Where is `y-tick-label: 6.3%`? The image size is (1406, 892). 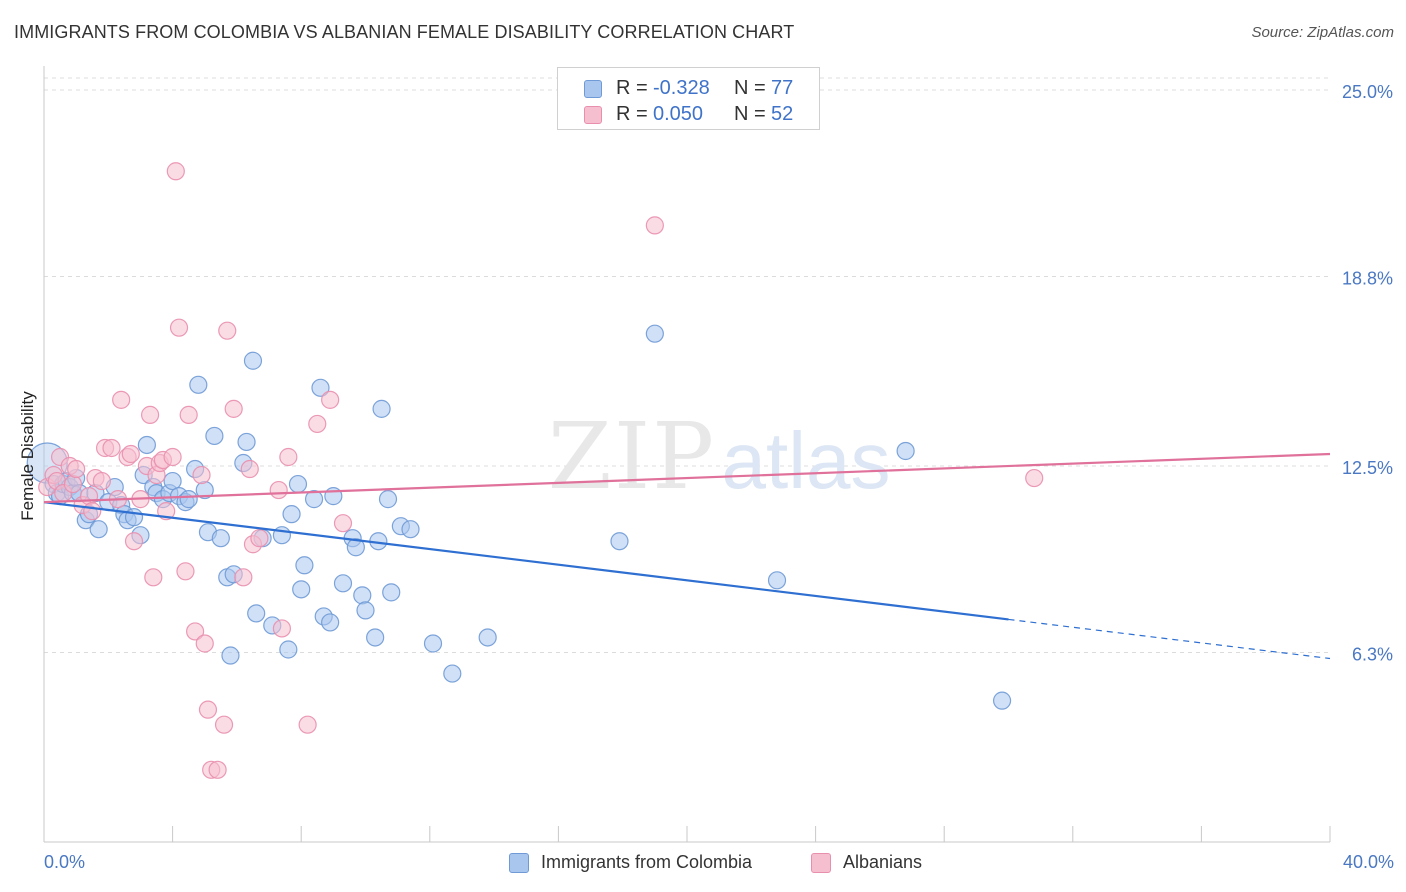
y-tick-label: 6.3% is located at coordinates (1372, 655).